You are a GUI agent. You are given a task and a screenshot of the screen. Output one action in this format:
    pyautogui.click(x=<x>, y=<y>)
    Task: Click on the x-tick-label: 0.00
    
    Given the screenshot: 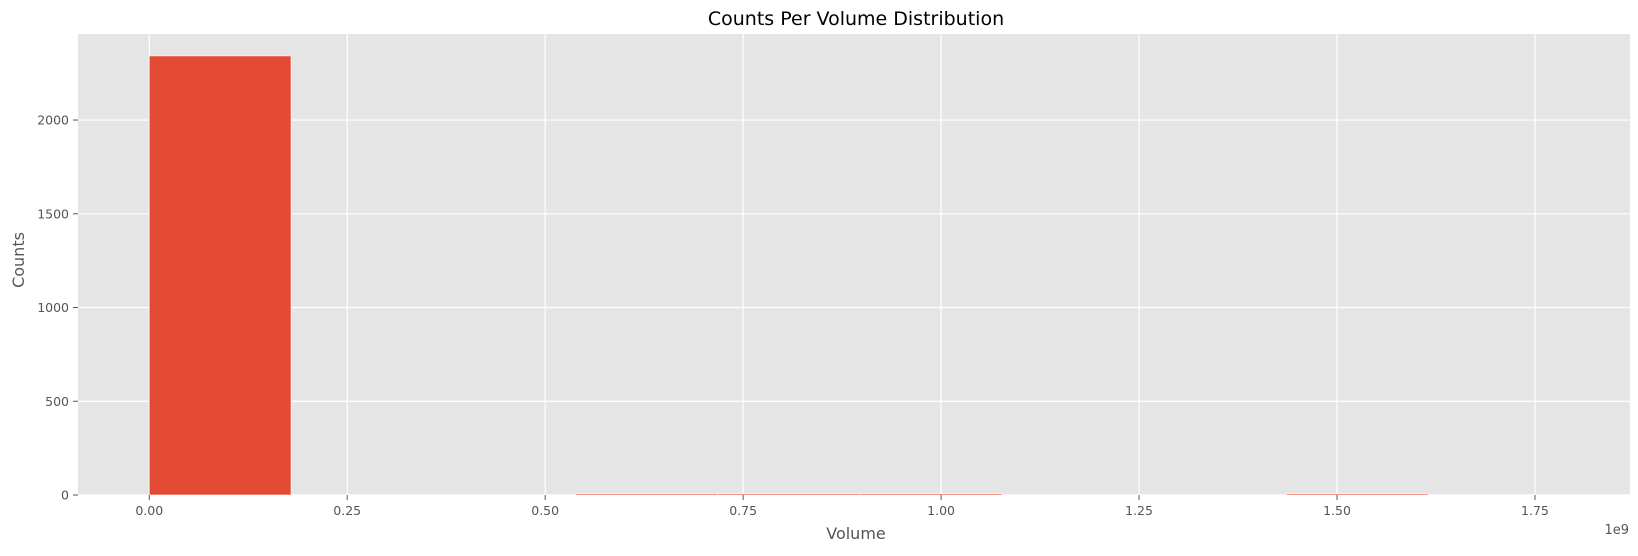 What is the action you would take?
    pyautogui.click(x=149, y=510)
    